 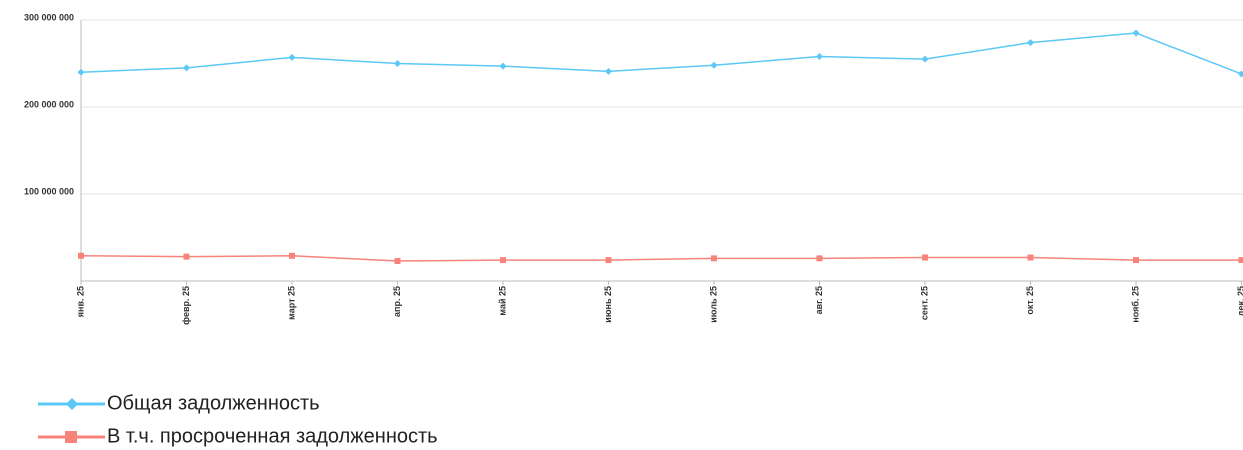 I want to click on x-tick-label: авг. 25, so click(x=819, y=300).